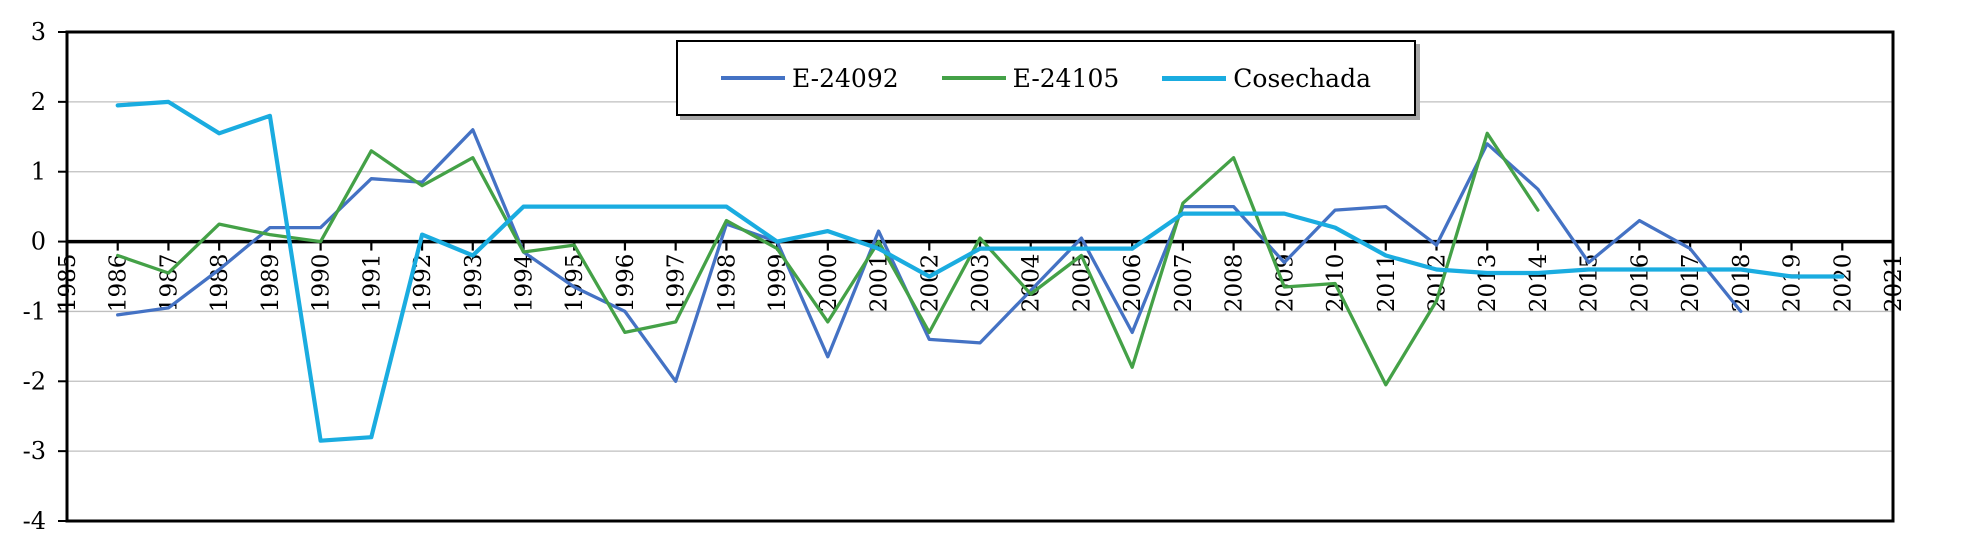 This screenshot has height=549, width=1962. I want to click on x-axis-label: 2003, so click(981, 283).